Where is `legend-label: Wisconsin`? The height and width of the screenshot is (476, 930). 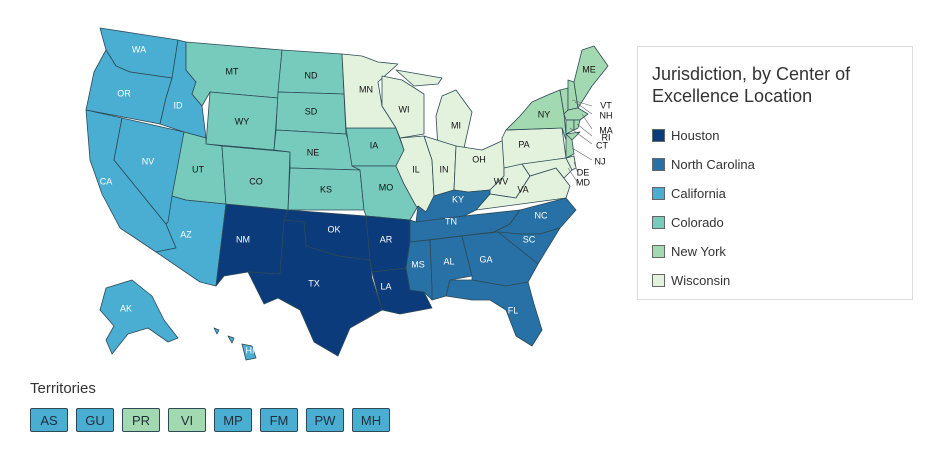 legend-label: Wisconsin is located at coordinates (701, 280).